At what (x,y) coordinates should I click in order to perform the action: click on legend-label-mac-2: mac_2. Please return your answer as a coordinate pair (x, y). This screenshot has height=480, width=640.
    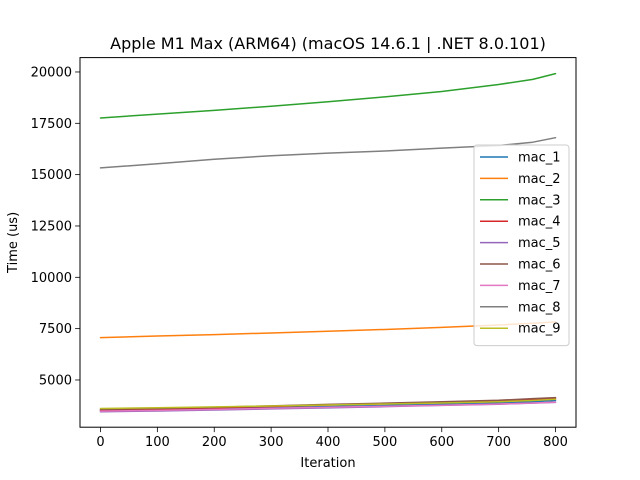
    Looking at the image, I should click on (539, 179).